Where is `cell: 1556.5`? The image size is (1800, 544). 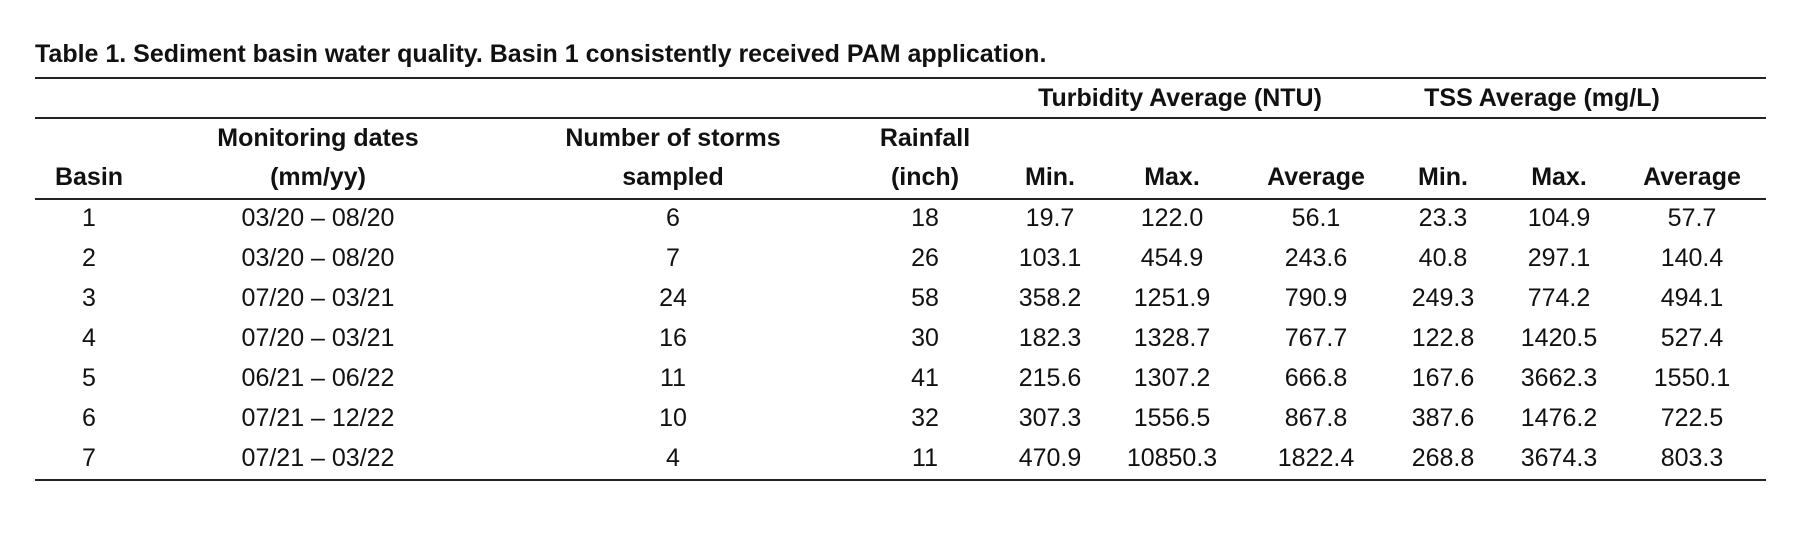
cell: 1556.5 is located at coordinates (1172, 418).